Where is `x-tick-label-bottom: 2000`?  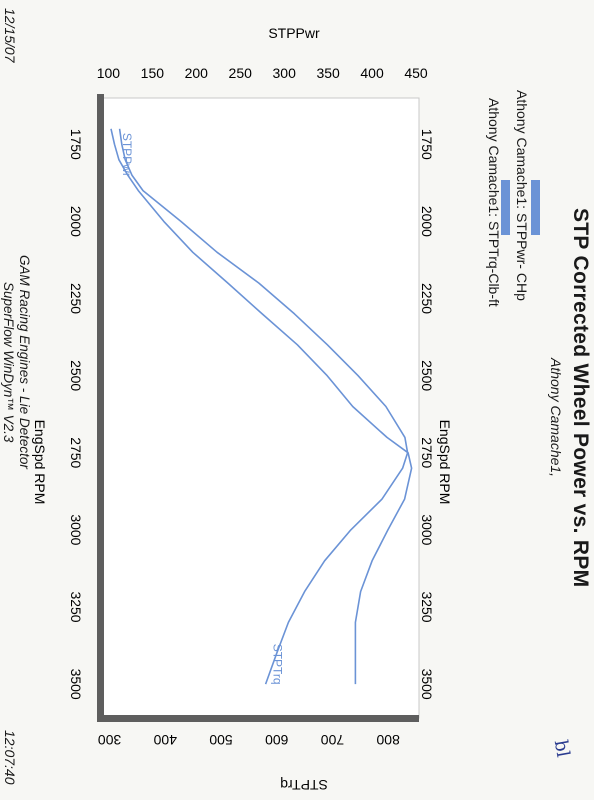 x-tick-label-bottom: 2000 is located at coordinates (76, 221).